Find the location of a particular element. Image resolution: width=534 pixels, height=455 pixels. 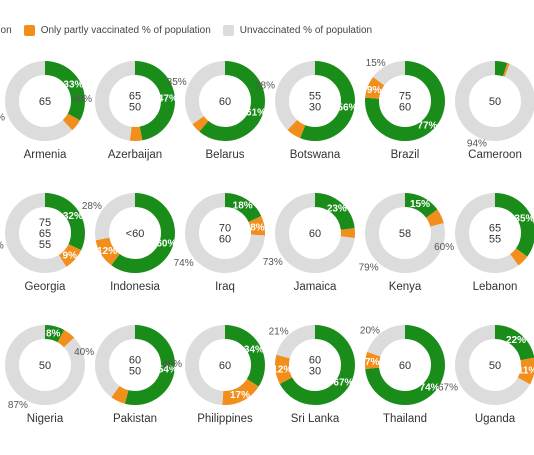

donut-nigeria: 8% 87% 50 Nigeria is located at coordinates (45, 375).